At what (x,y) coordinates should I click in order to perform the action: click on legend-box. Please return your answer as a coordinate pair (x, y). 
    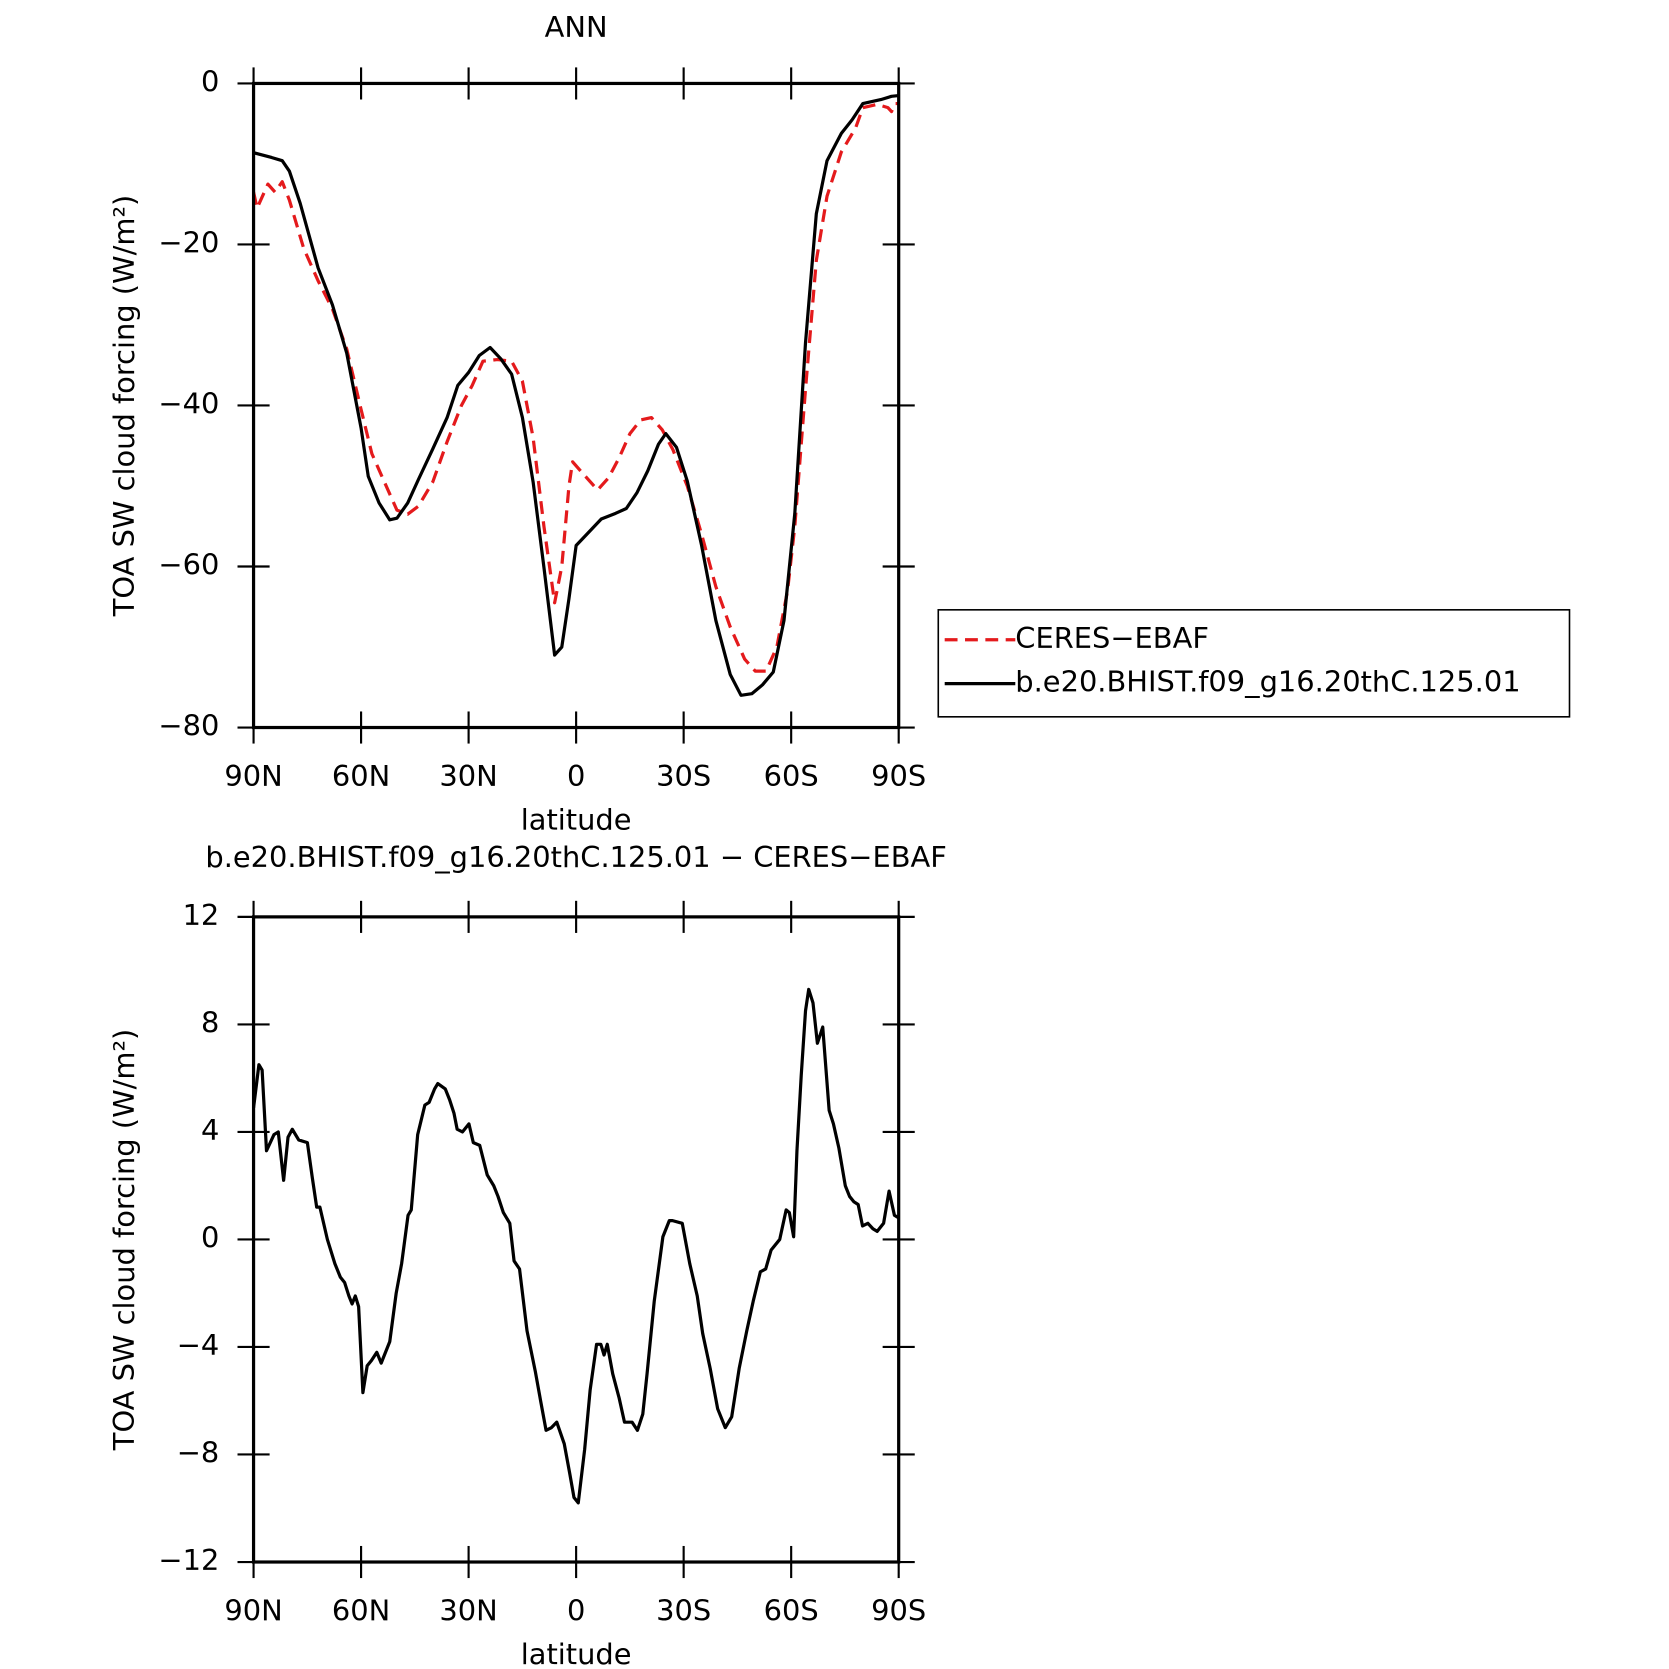
    Looking at the image, I should click on (1254, 663).